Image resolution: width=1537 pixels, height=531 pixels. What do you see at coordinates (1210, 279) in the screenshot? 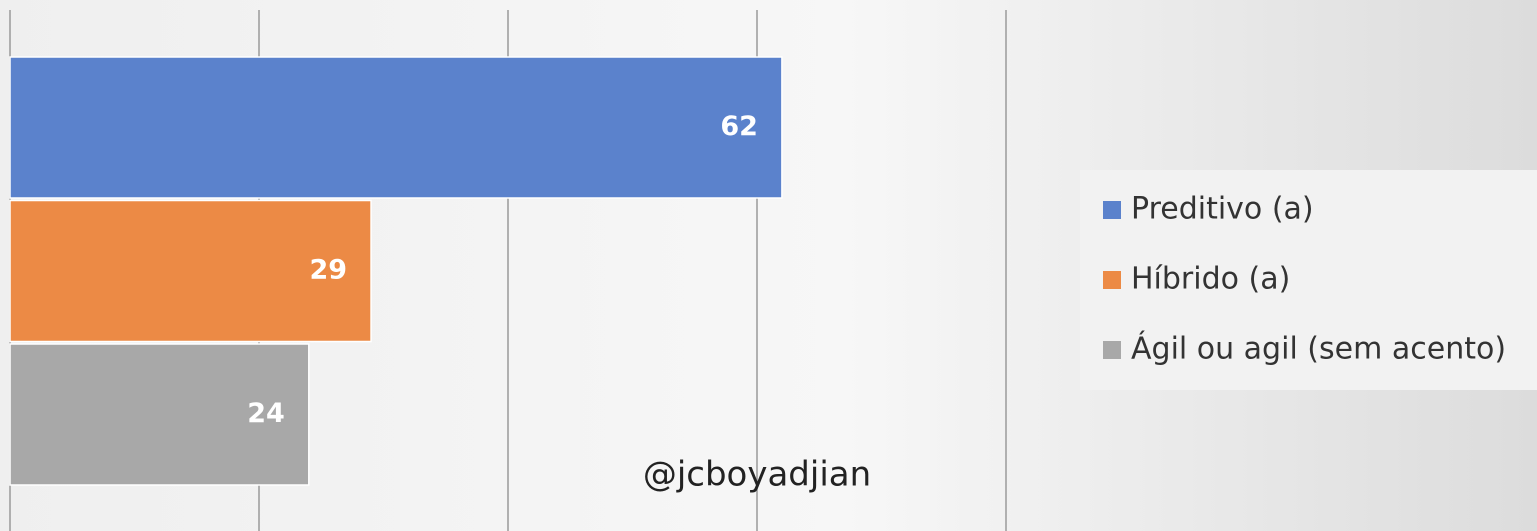
I see `legend-label: Híbrido (a)` at bounding box center [1210, 279].